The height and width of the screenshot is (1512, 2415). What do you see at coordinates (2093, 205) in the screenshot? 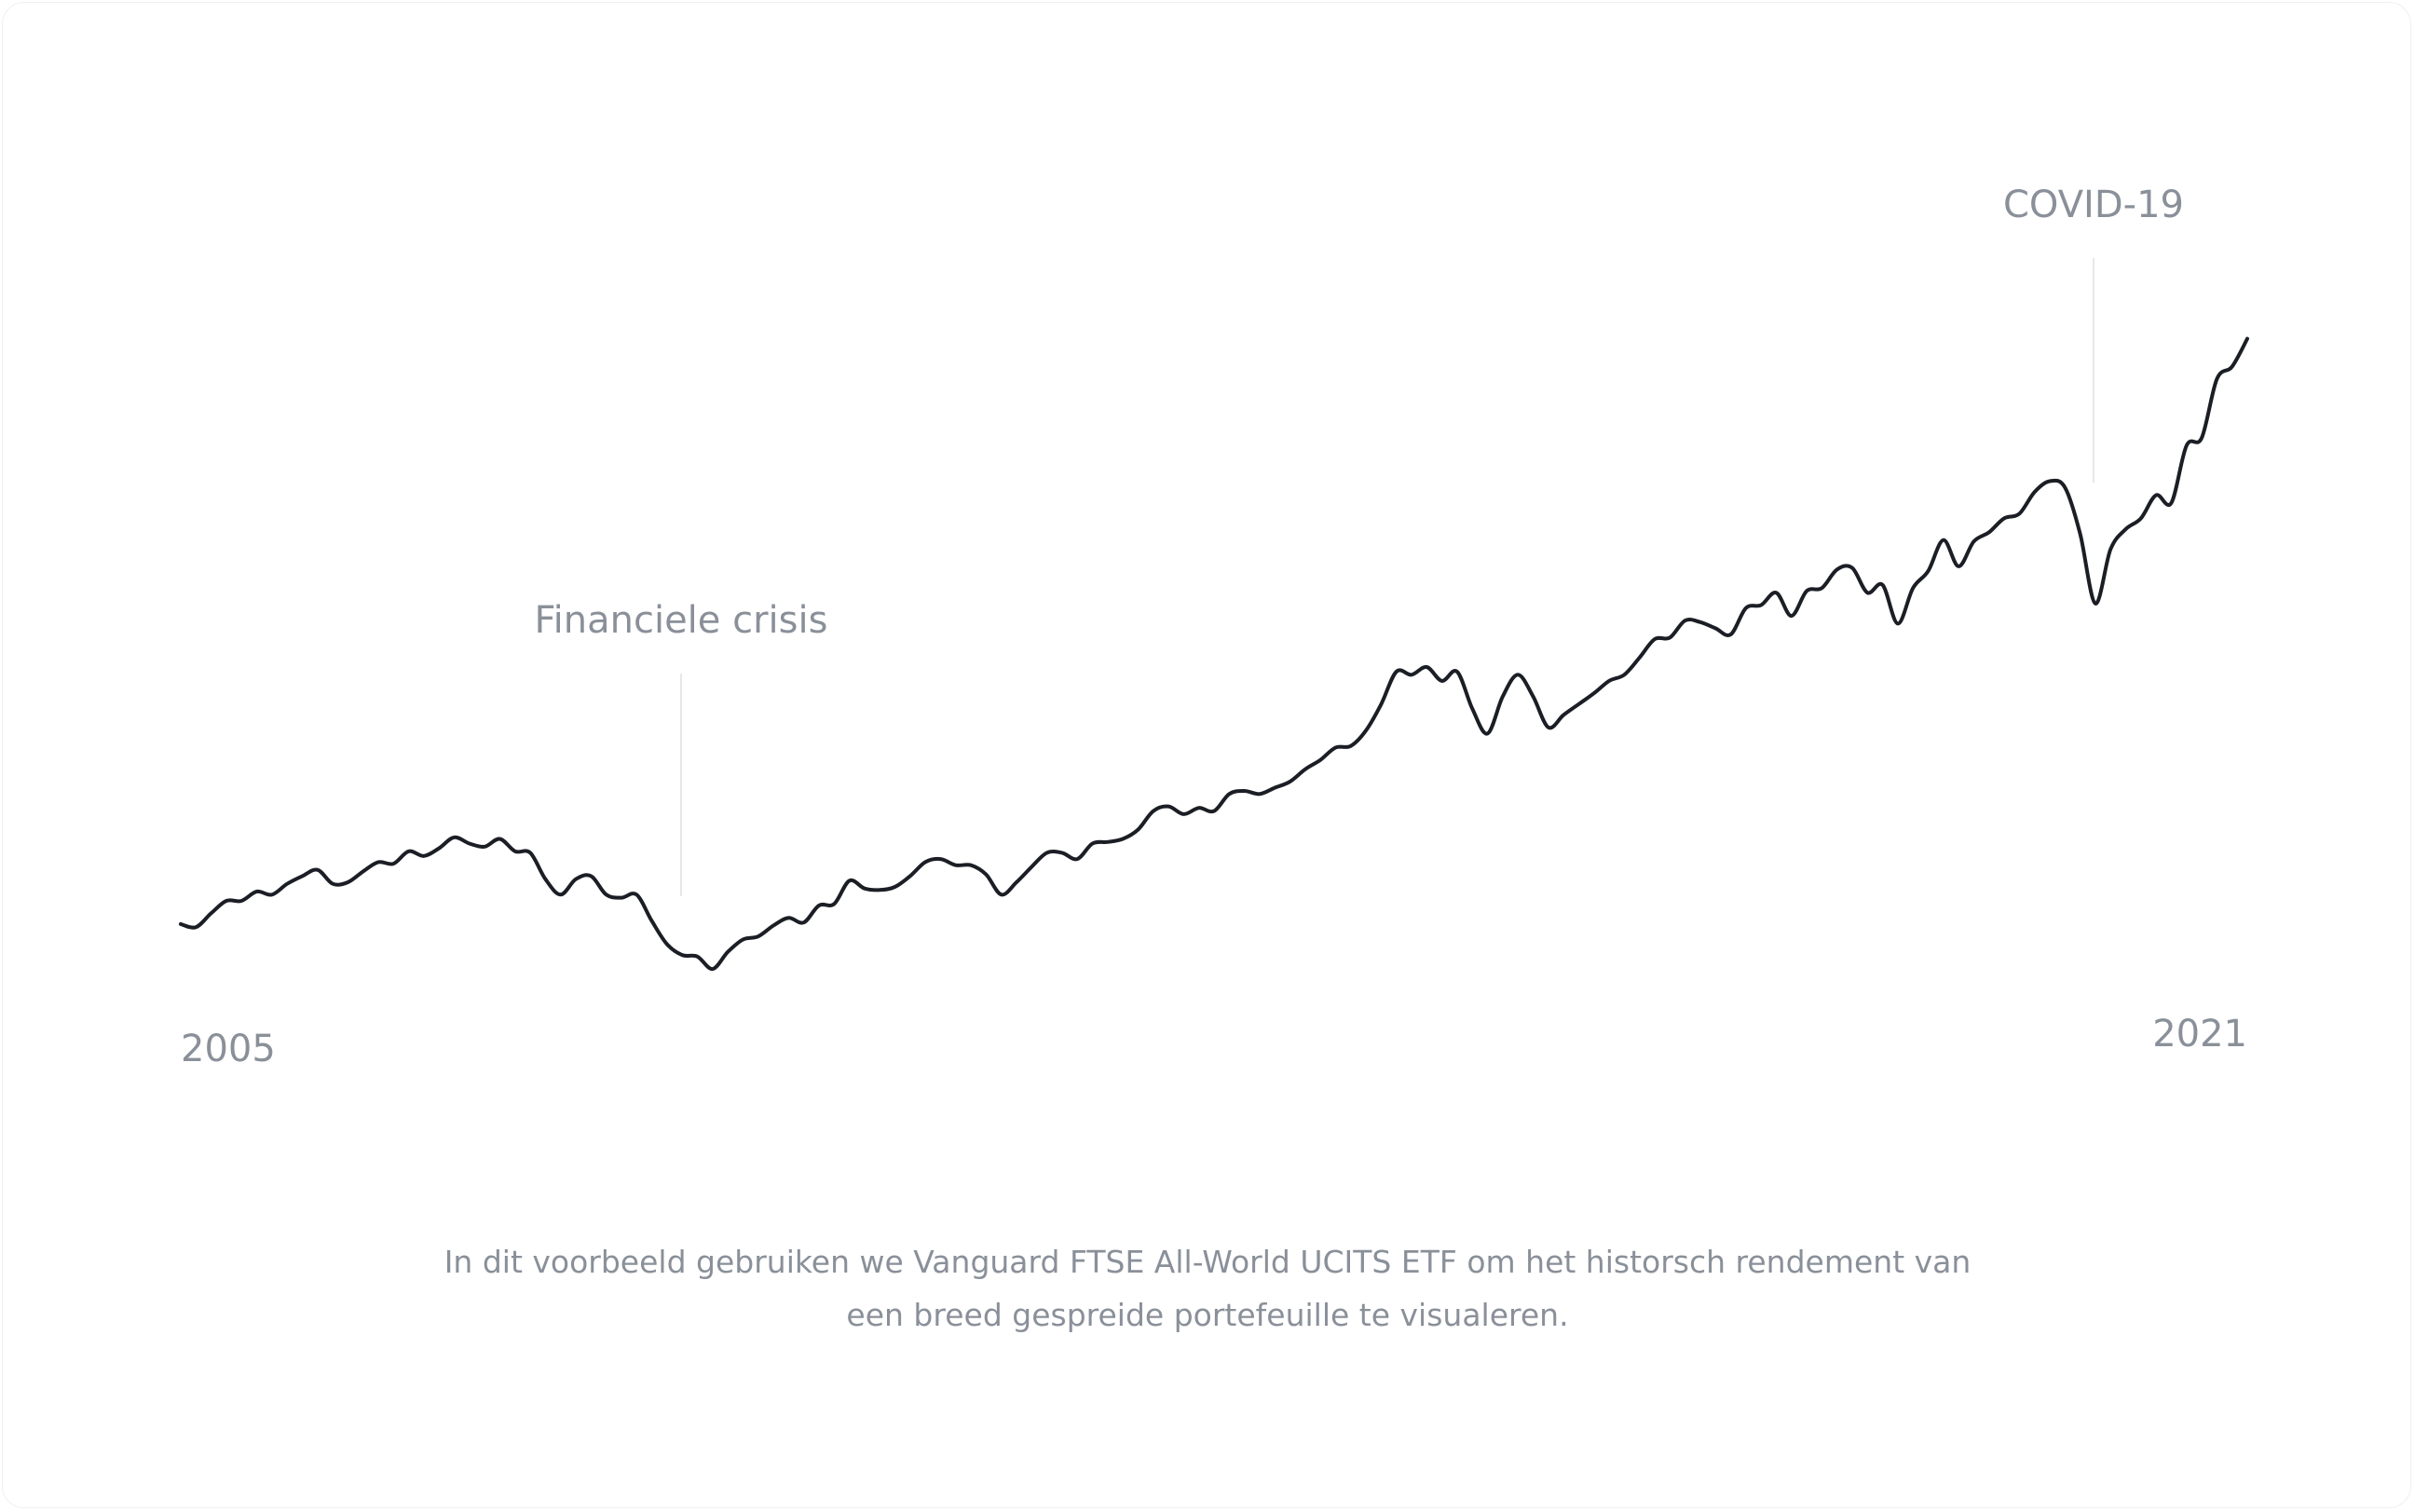
I see `annotation-label: COVID-19` at bounding box center [2093, 205].